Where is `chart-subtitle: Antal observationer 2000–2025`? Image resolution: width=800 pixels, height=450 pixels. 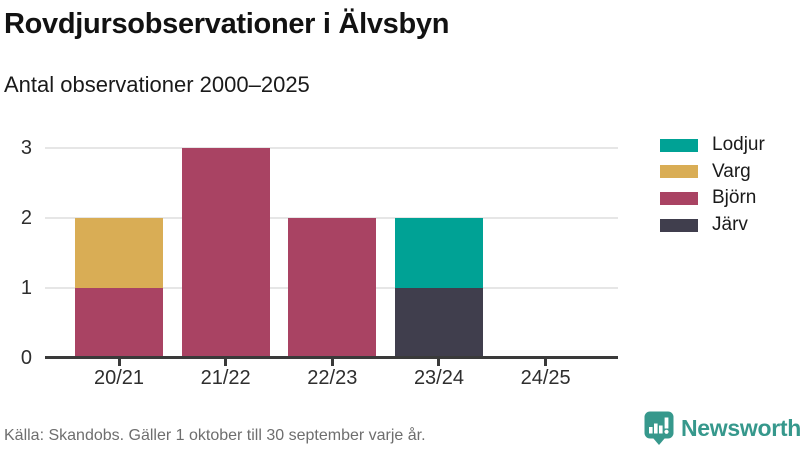
chart-subtitle: Antal observationer 2000–2025 is located at coordinates (157, 84).